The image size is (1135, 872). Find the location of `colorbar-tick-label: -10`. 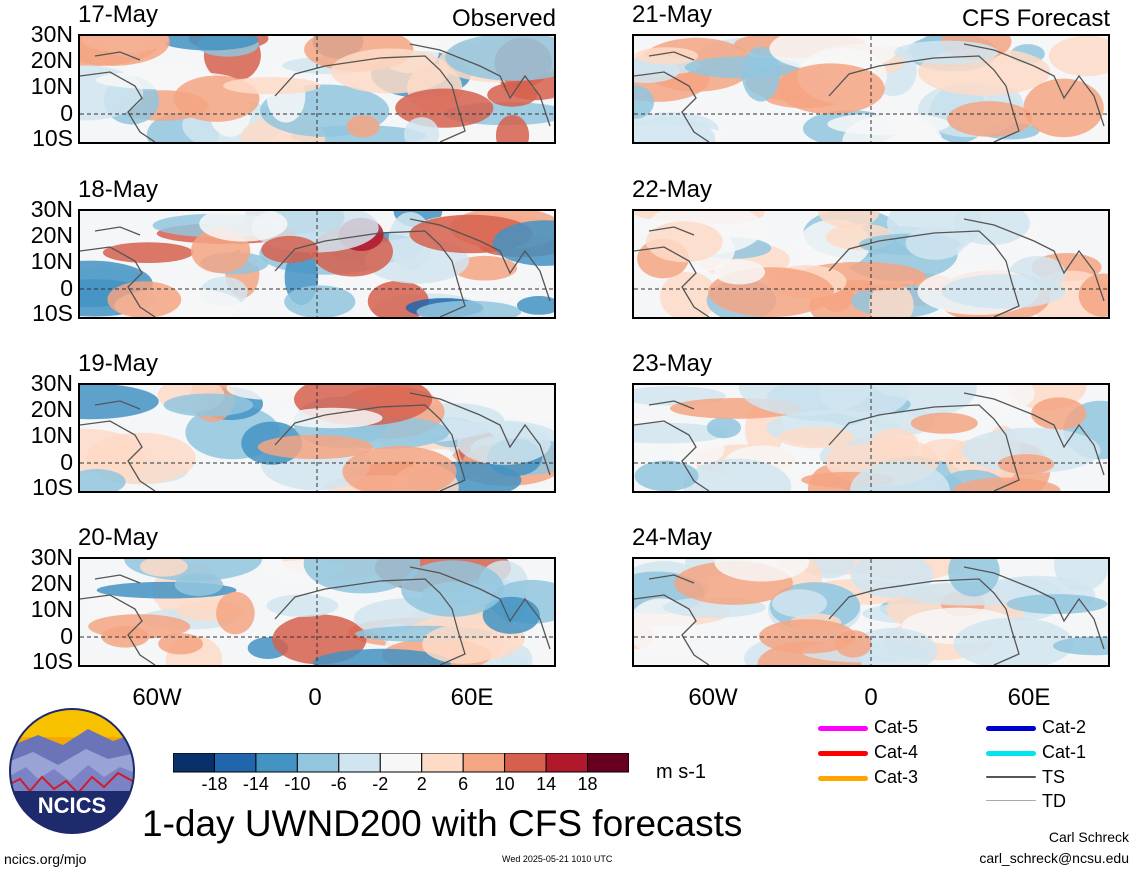

colorbar-tick-label: -10 is located at coordinates (297, 784).